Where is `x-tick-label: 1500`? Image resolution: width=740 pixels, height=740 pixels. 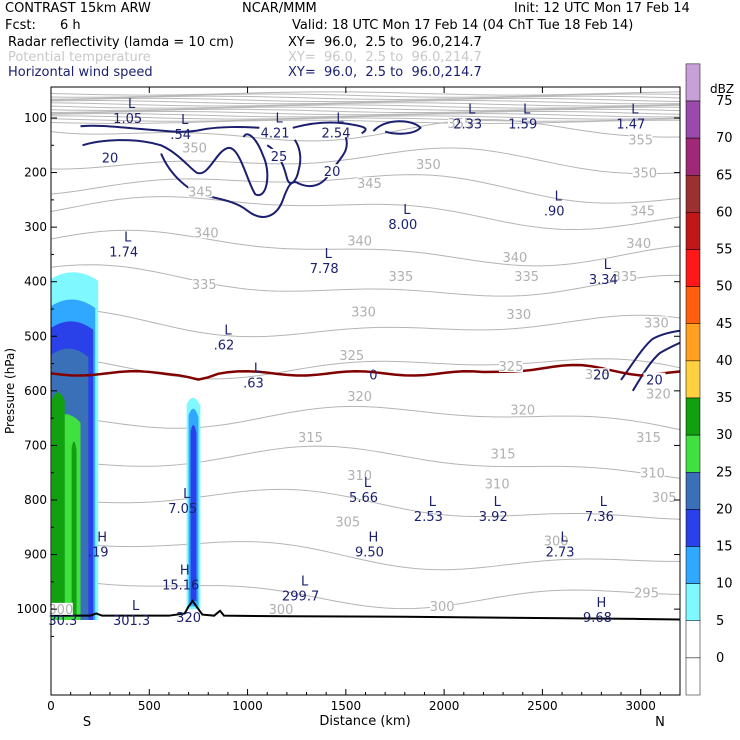
x-tick-label: 1500 is located at coordinates (346, 706).